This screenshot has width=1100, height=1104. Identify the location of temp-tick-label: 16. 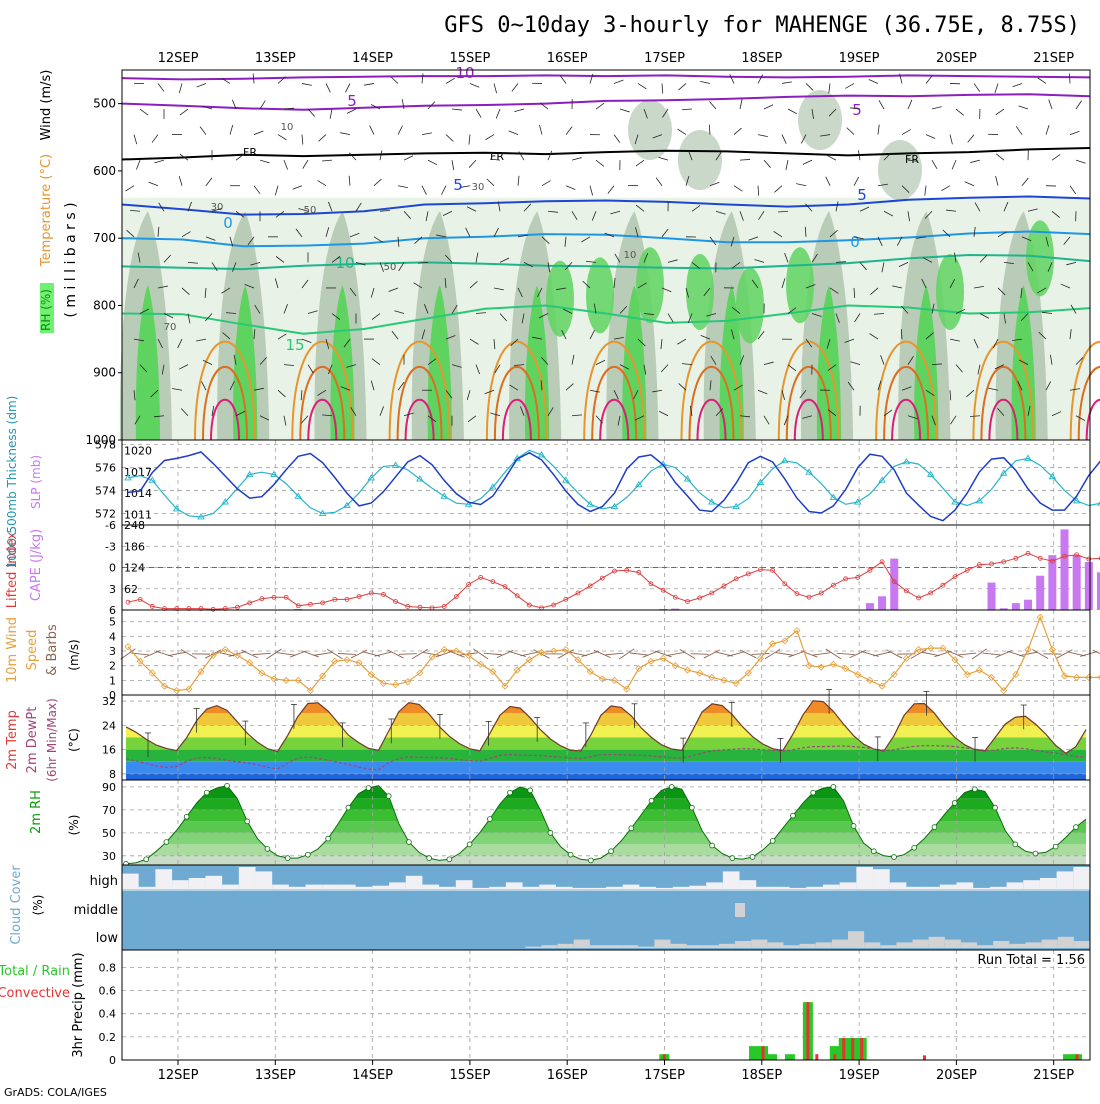
(109, 750).